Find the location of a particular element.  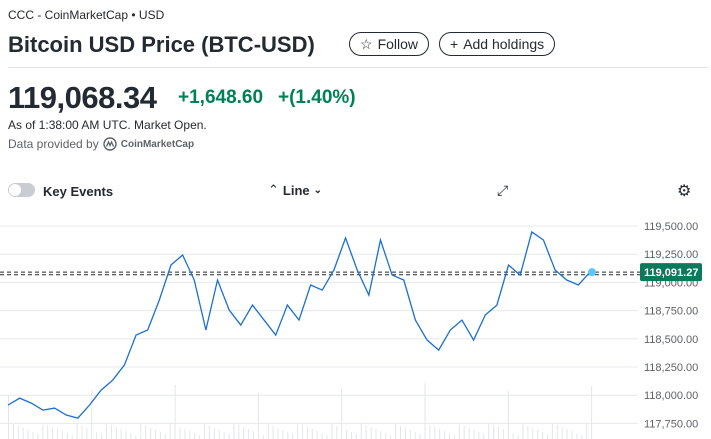

as-of-time: As of 1:38:00 AM UTC. Market Open. is located at coordinates (107, 125).